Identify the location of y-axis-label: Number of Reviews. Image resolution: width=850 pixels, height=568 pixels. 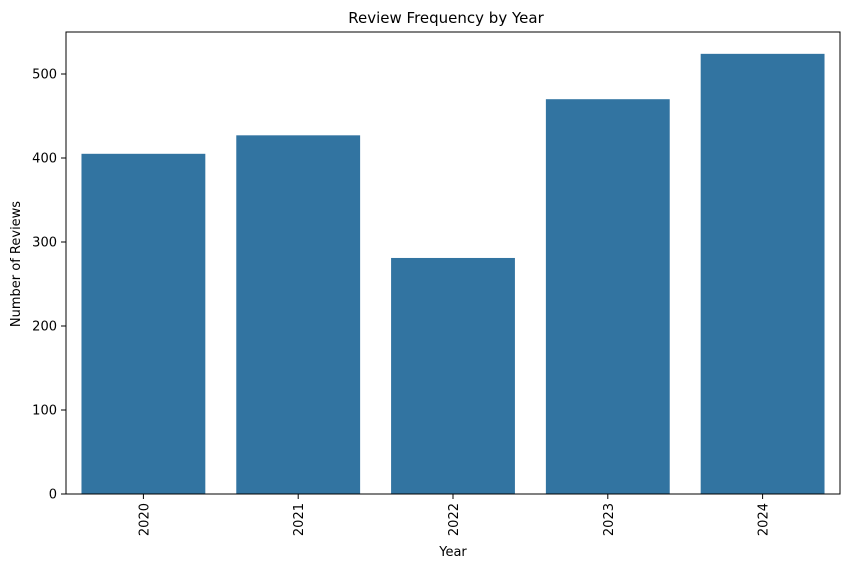
(16, 264).